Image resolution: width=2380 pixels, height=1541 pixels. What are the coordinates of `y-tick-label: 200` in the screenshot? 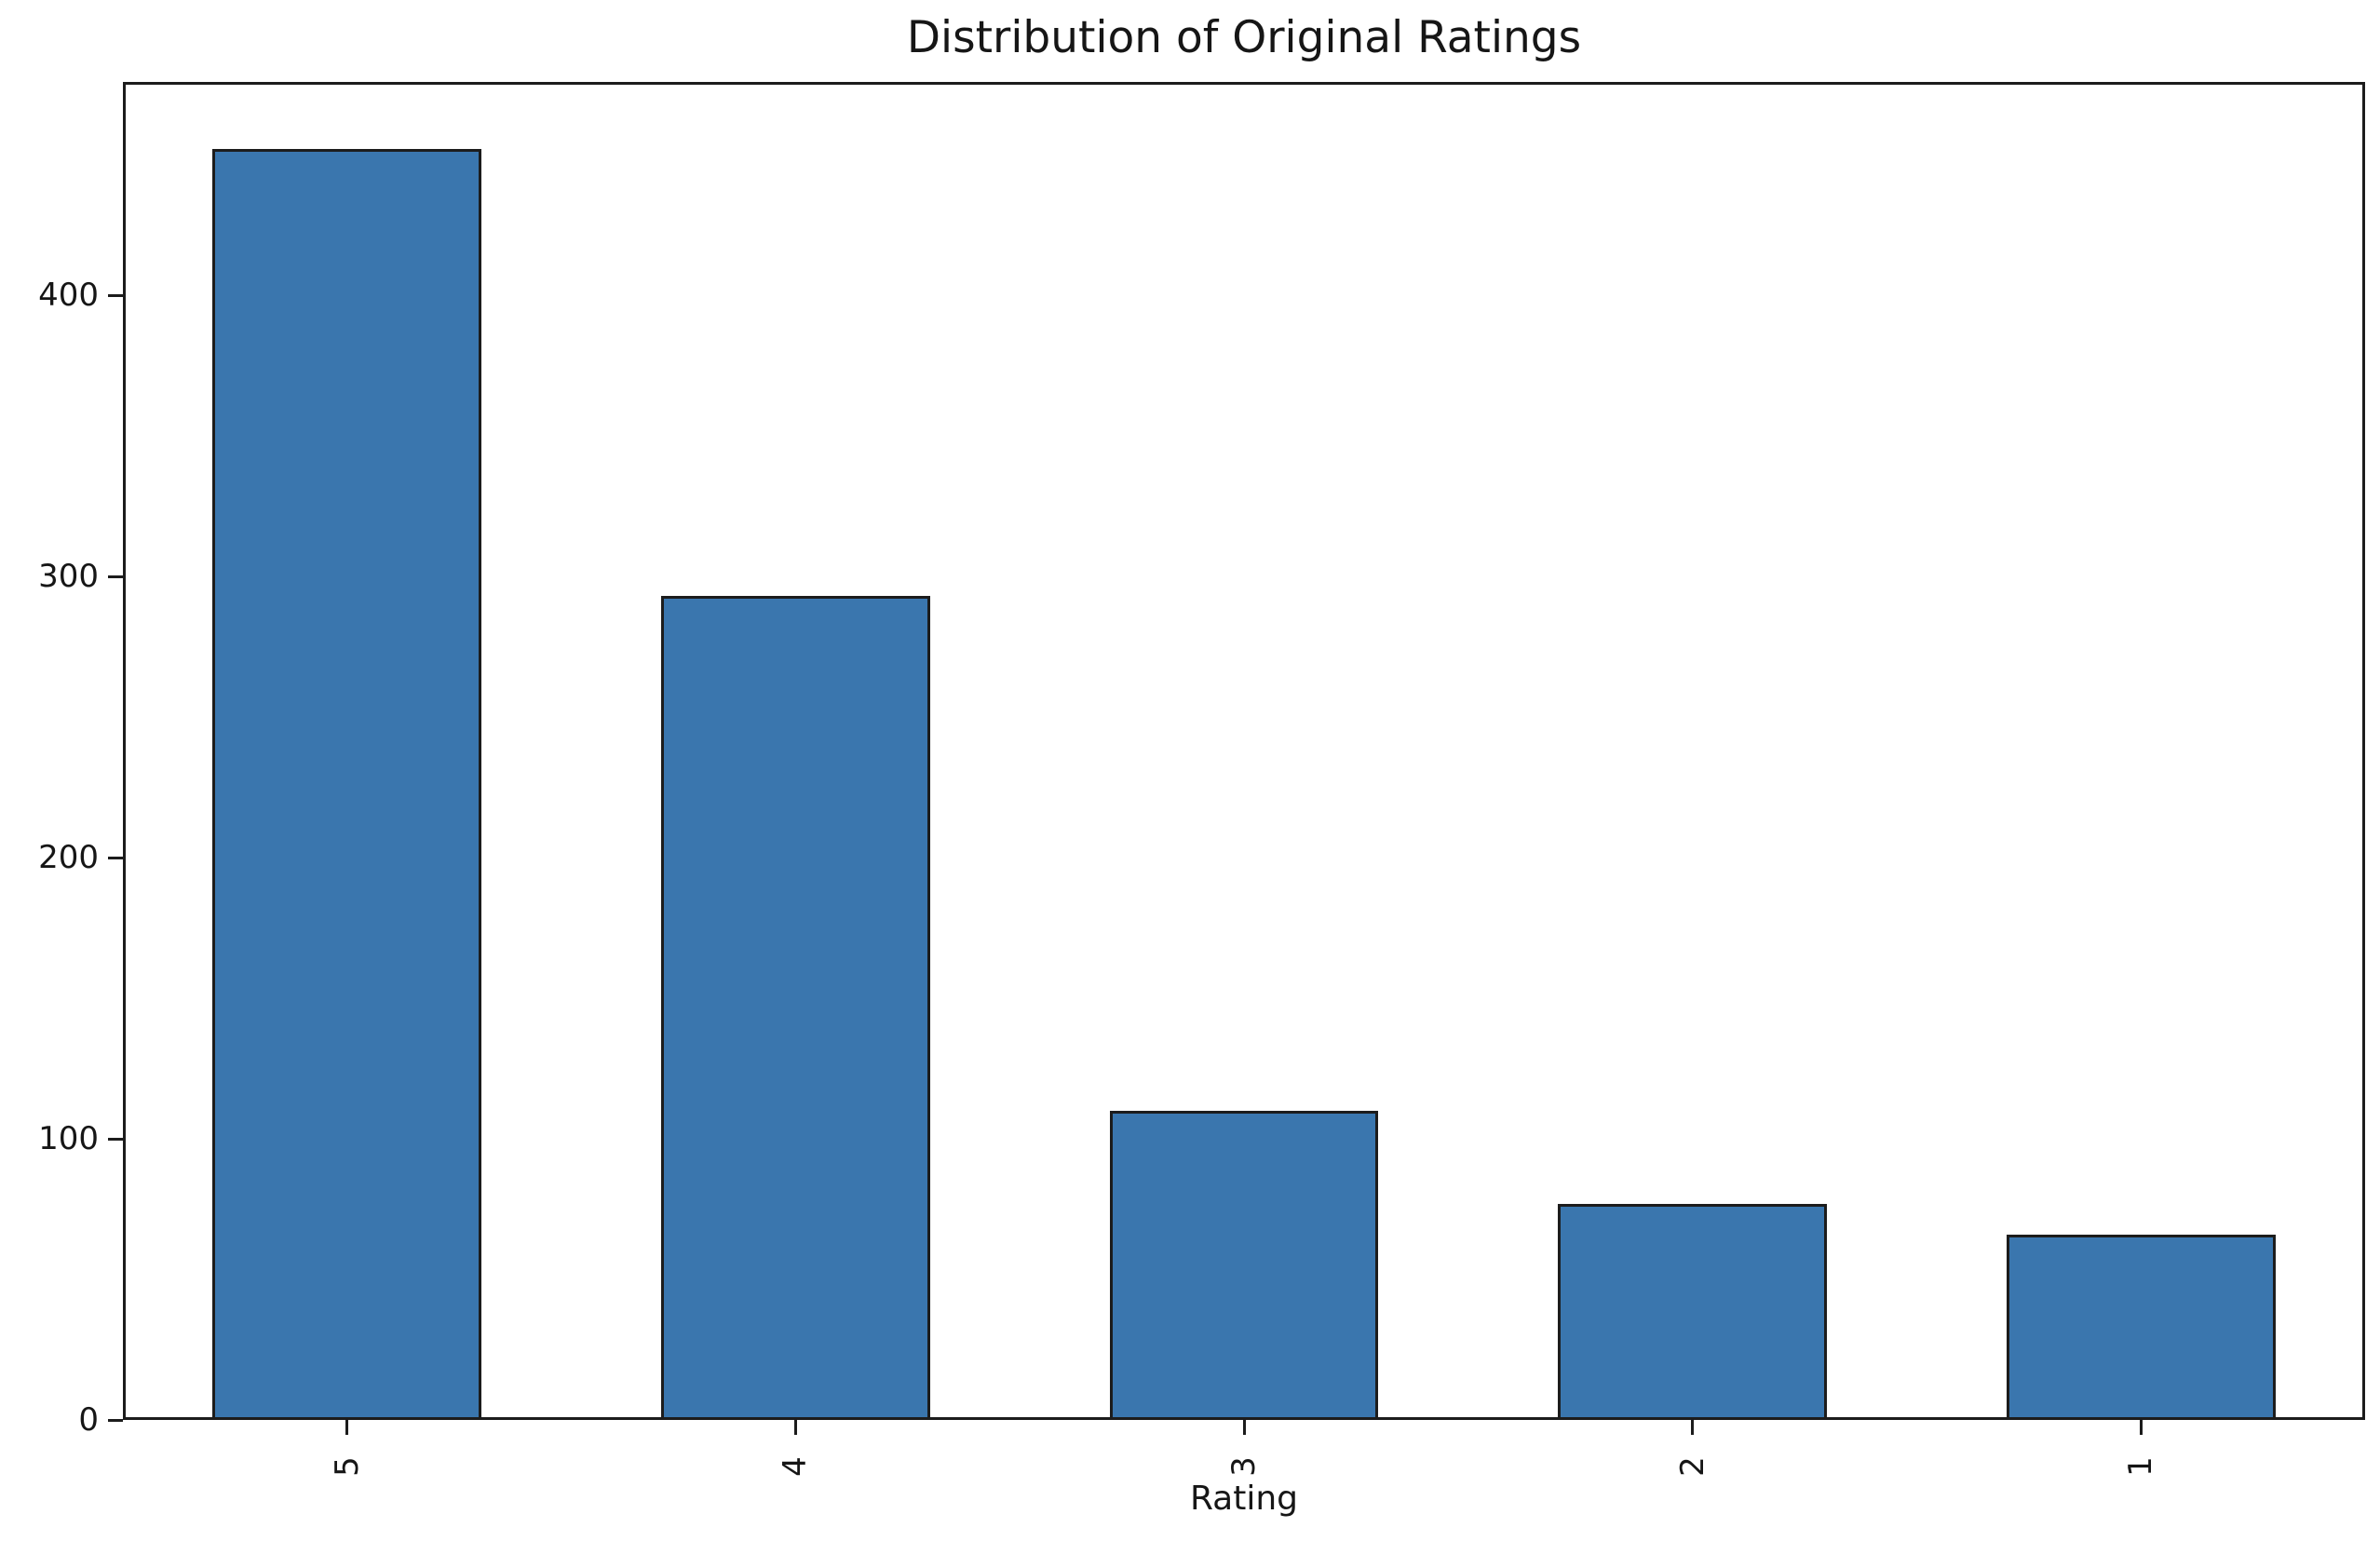 It's located at (68, 858).